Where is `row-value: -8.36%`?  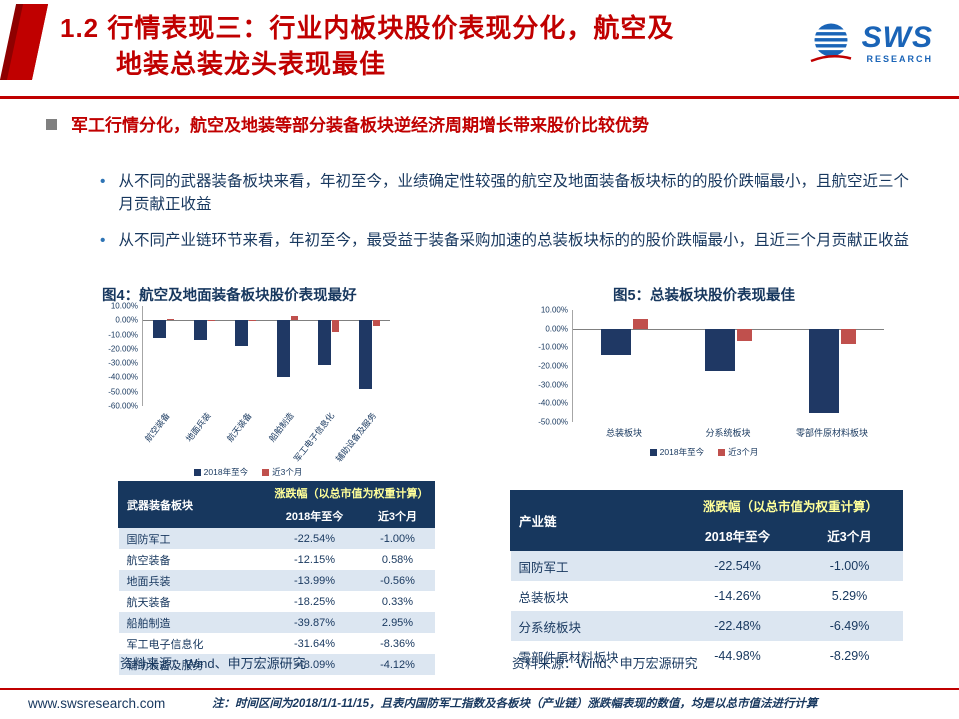
row-value: -8.36% is located at coordinates (397, 643).